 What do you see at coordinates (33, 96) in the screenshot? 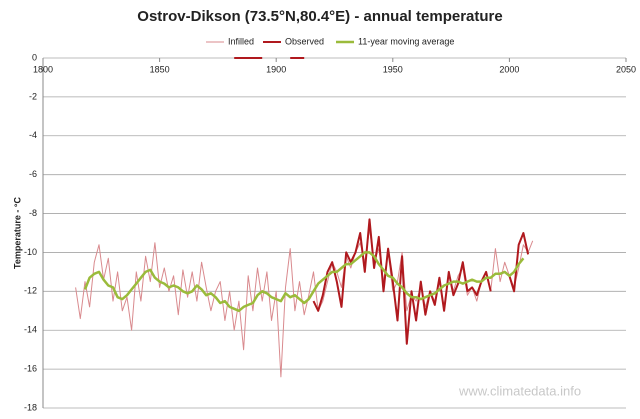
I see `y-tick-label: -2` at bounding box center [33, 96].